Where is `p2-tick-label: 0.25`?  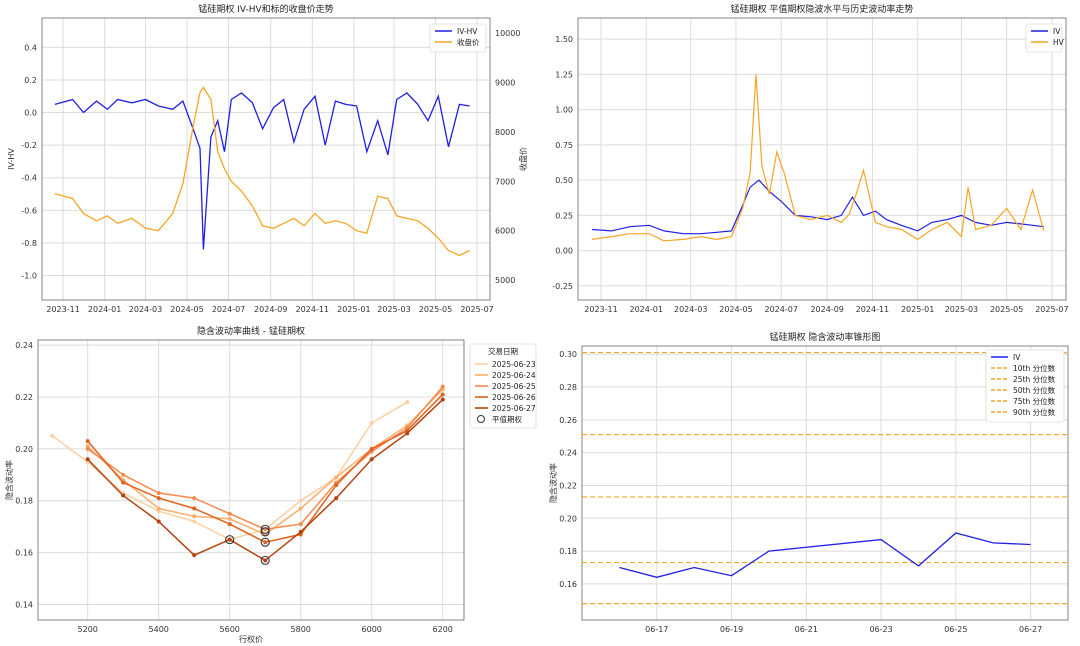
p2-tick-label: 0.25 is located at coordinates (564, 215).